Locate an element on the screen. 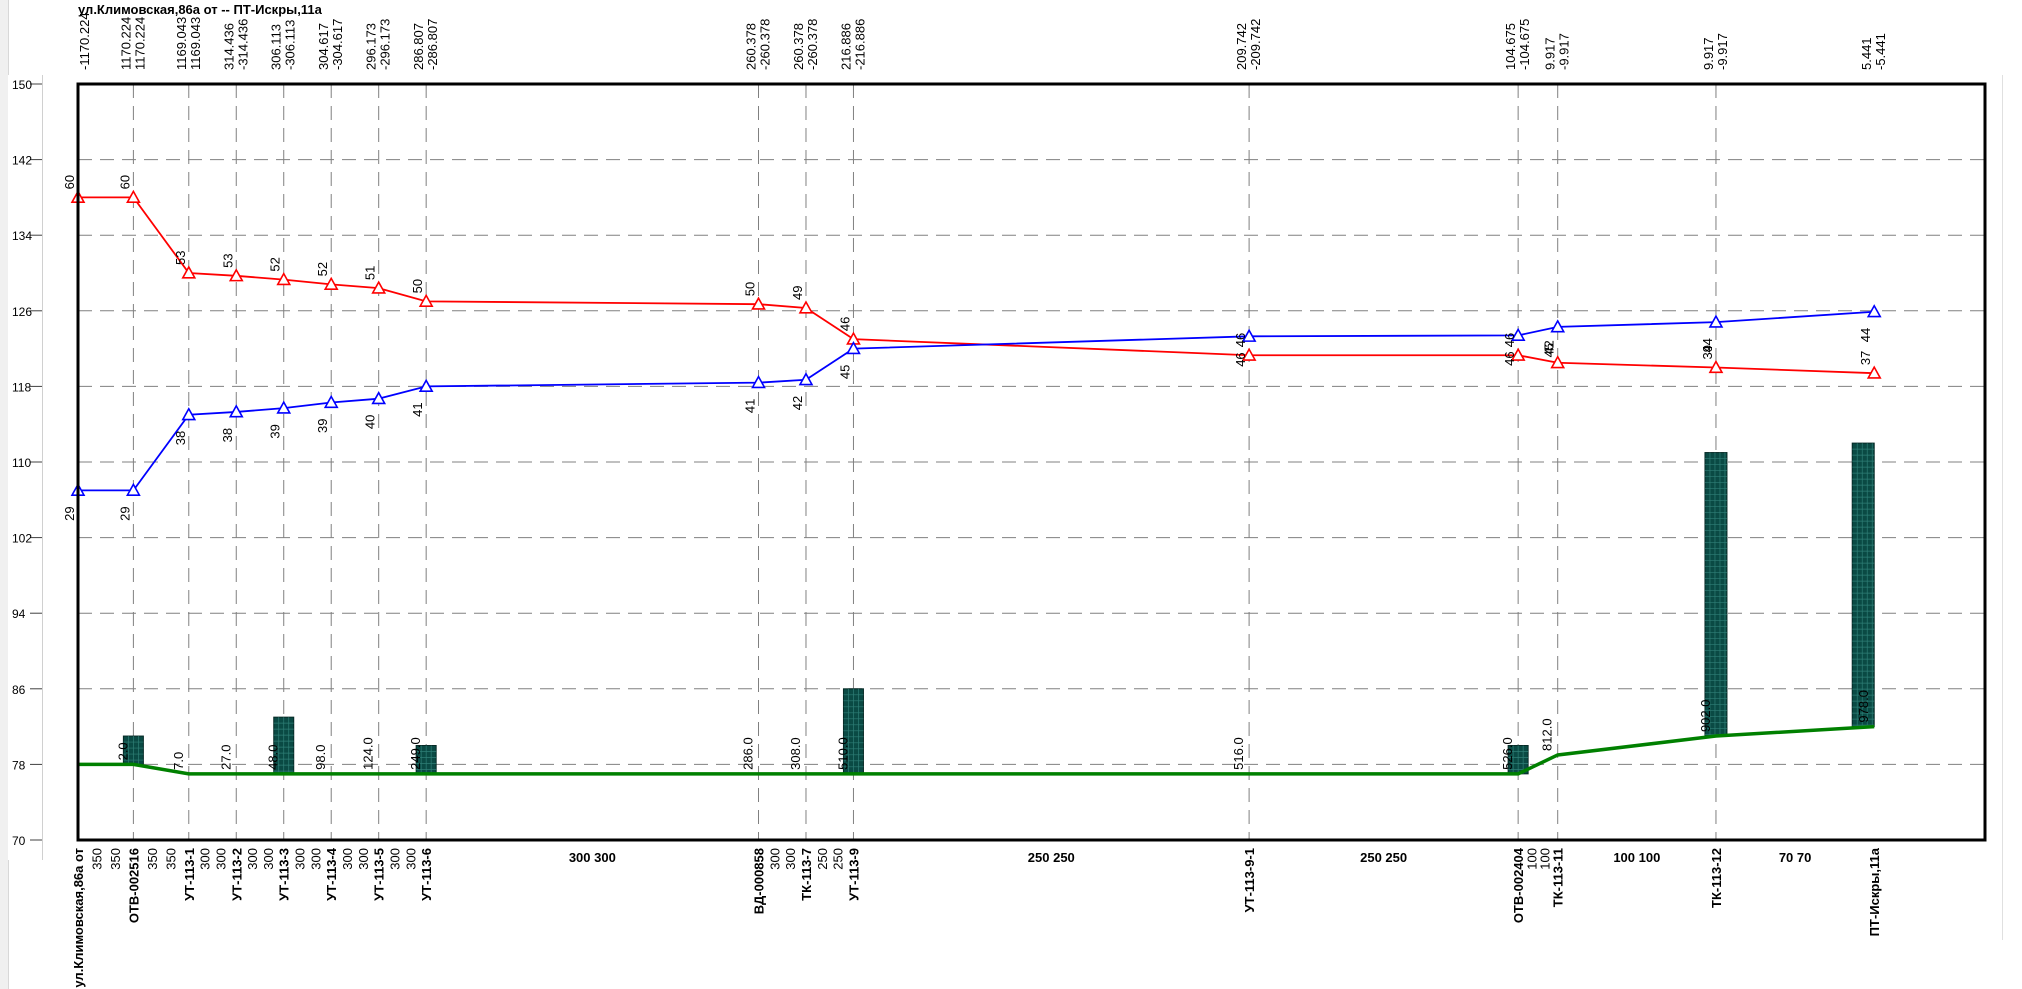 Image resolution: width=2022 pixels, height=989 pixels. y-axis-panel is located at coordinates (25, 467).